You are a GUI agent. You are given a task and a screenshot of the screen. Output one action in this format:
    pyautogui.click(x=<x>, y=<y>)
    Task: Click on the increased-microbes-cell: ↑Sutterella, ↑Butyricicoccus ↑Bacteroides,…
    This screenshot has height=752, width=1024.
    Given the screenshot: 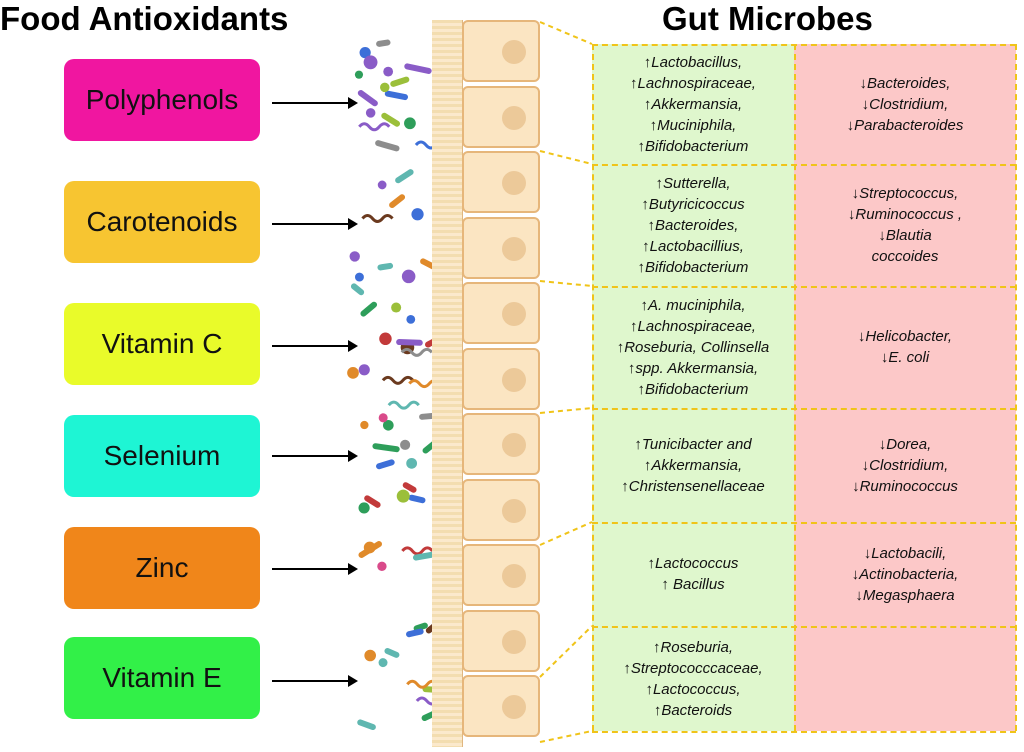 What is the action you would take?
    pyautogui.click(x=693, y=225)
    